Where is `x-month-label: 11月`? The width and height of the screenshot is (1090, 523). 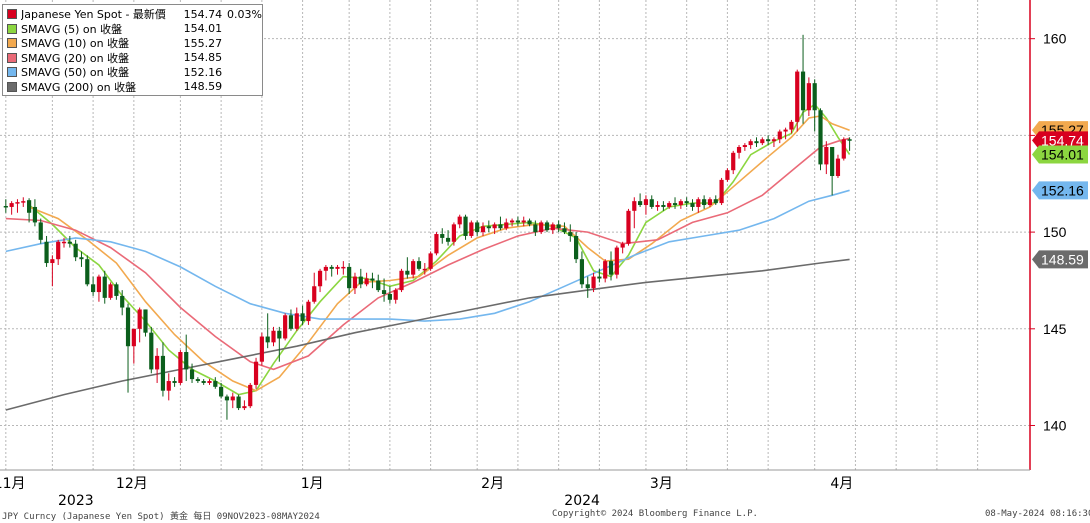
x-month-label: 11月 is located at coordinates (13, 484).